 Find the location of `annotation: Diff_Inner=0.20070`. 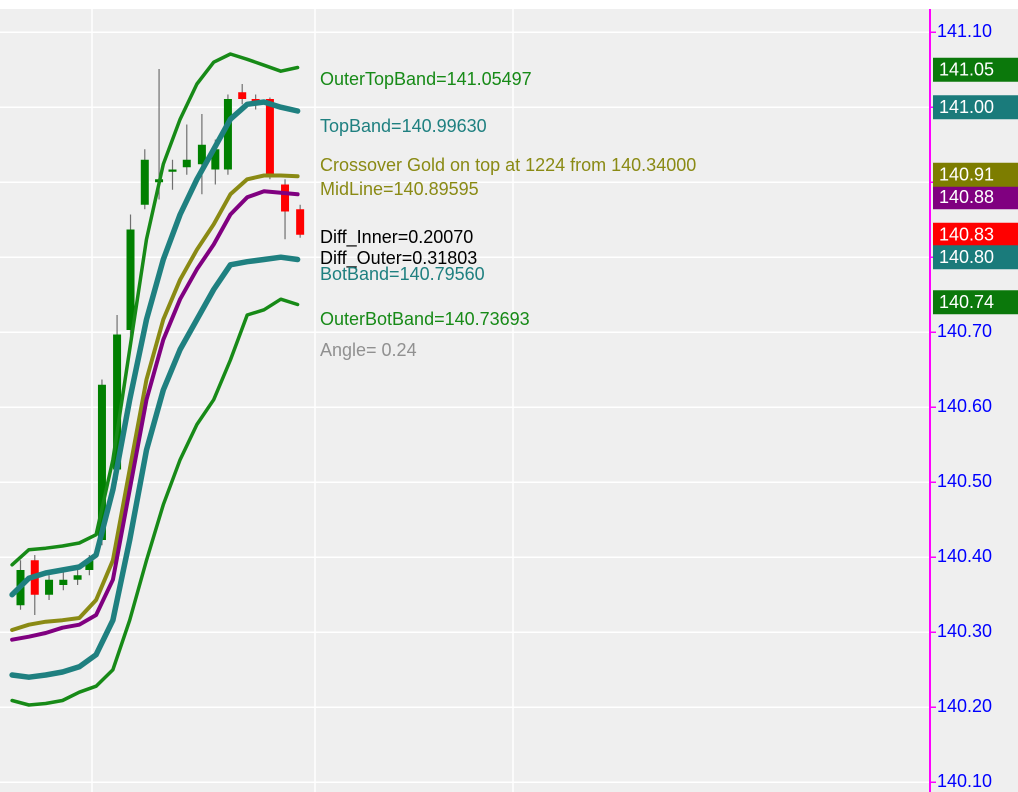

annotation: Diff_Inner=0.20070 is located at coordinates (396, 237).